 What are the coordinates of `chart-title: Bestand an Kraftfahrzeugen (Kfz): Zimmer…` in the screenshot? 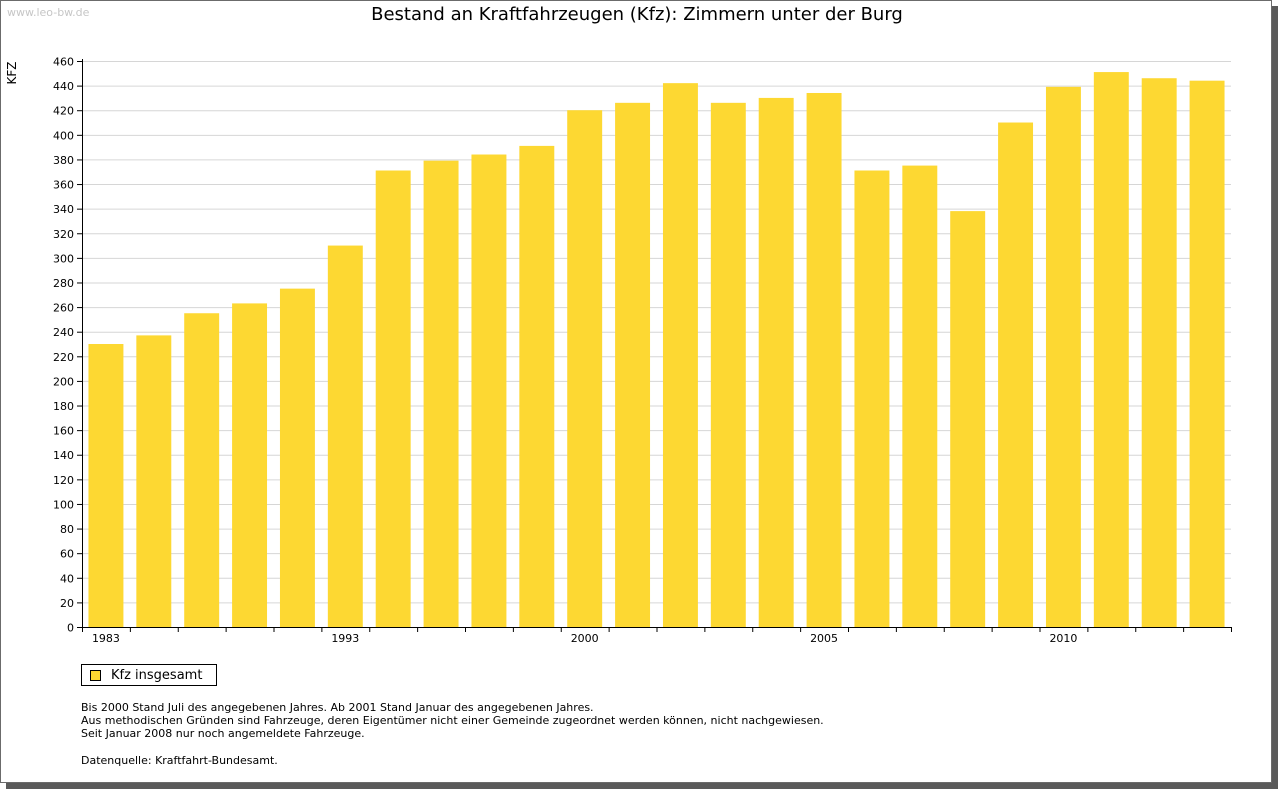 It's located at (637, 14).